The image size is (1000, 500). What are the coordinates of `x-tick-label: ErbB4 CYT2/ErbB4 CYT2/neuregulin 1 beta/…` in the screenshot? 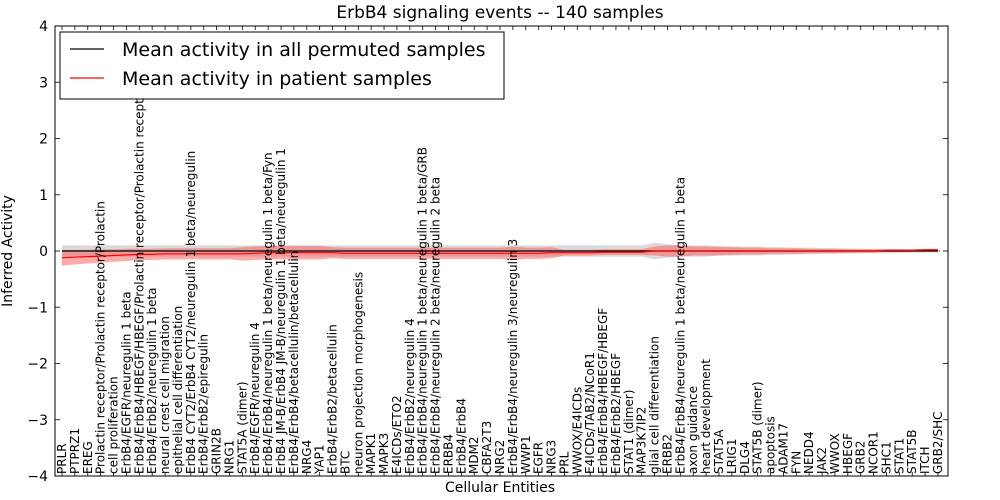 It's located at (191, 312).